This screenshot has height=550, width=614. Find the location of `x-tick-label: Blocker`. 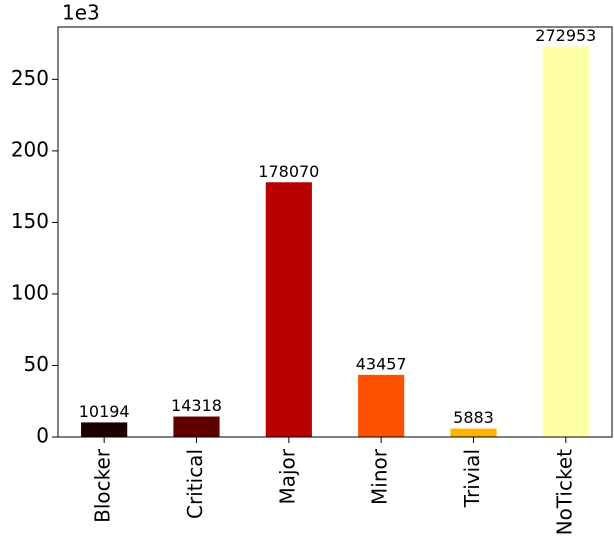

x-tick-label: Blocker is located at coordinates (103, 485).